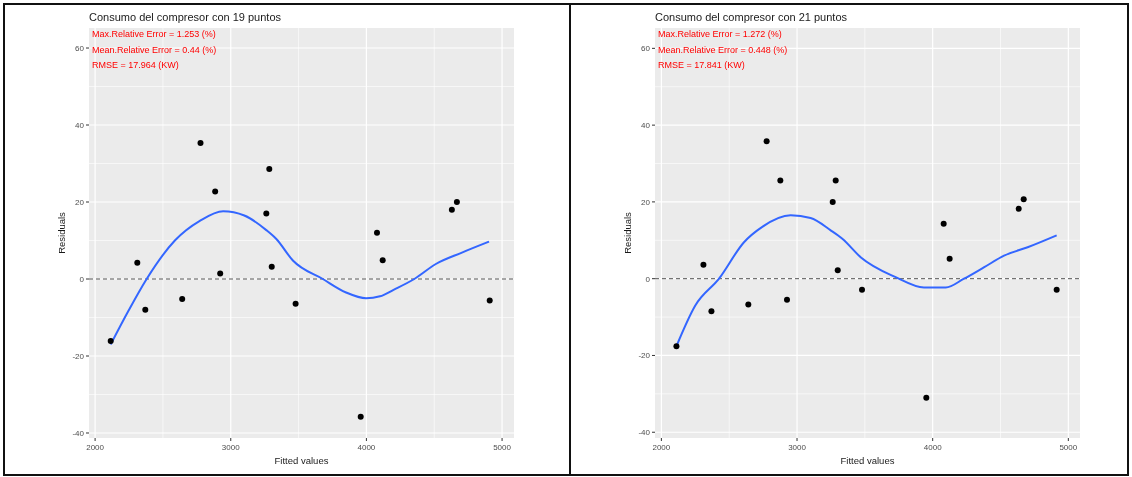  Describe the element at coordinates (701, 65) in the screenshot. I see `annotation: RMSE = 17.841 (KW)` at that location.